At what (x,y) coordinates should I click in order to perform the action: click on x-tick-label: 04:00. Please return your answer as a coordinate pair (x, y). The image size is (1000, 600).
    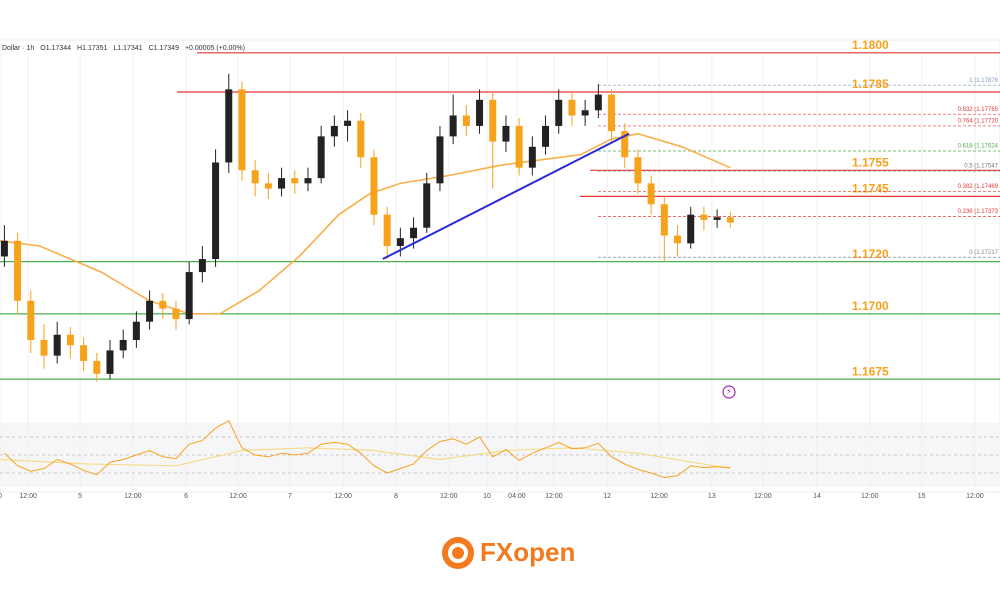
    Looking at the image, I should click on (517, 496).